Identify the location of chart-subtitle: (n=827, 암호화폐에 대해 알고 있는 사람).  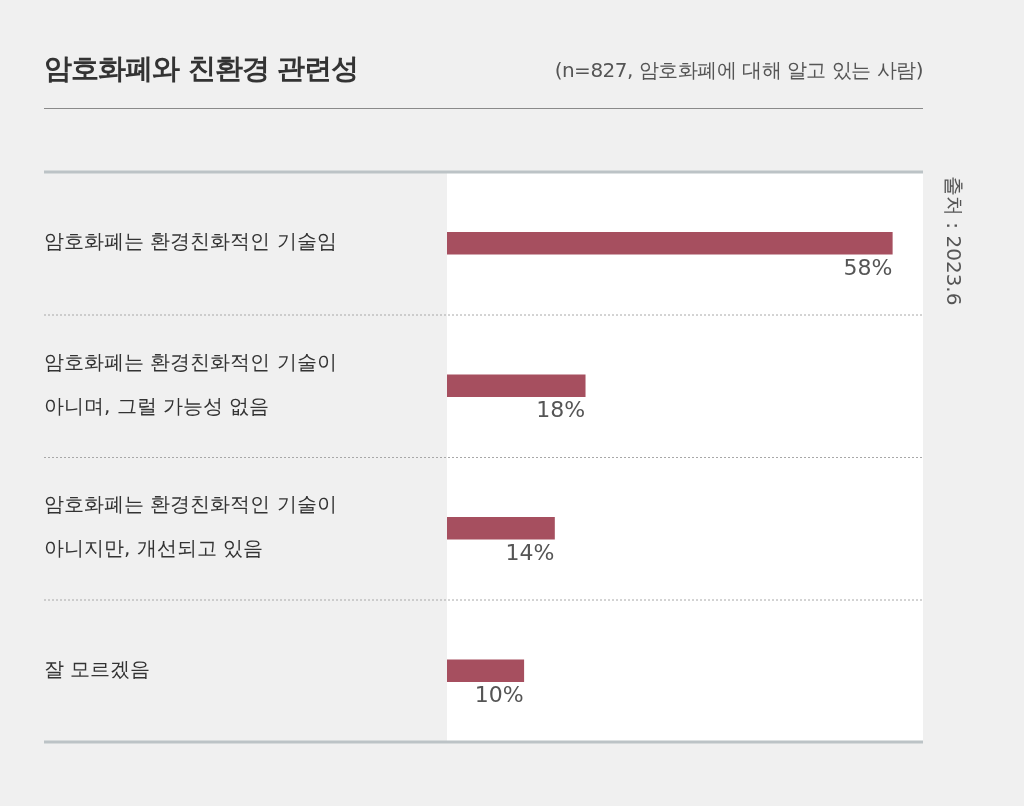
(738, 70).